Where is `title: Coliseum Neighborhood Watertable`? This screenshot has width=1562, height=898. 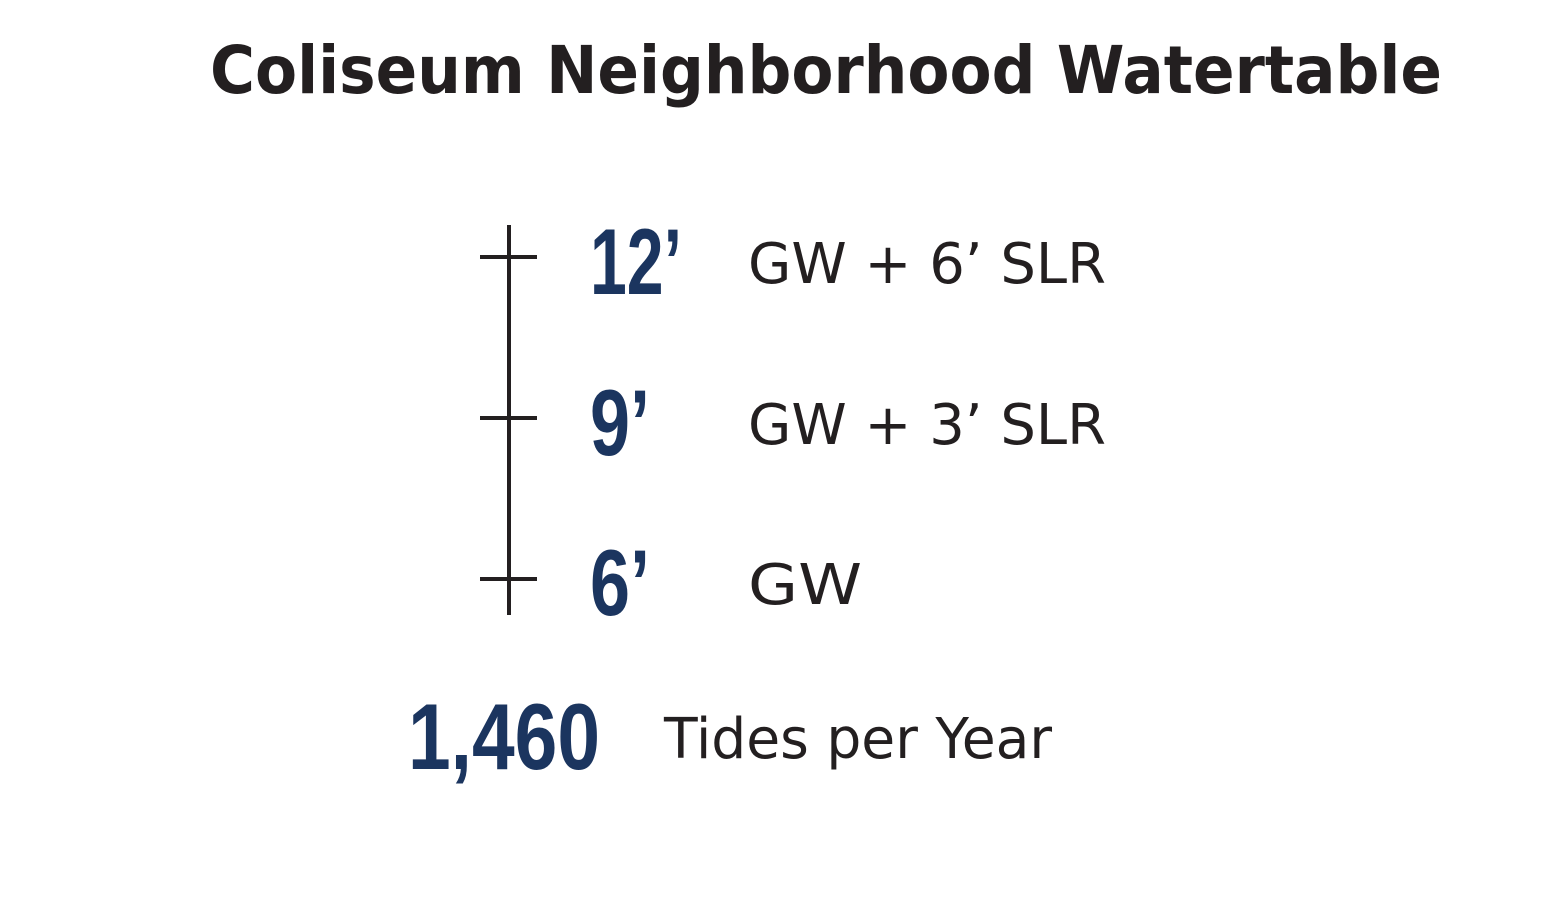
title: Coliseum Neighborhood Watertable is located at coordinates (826, 70).